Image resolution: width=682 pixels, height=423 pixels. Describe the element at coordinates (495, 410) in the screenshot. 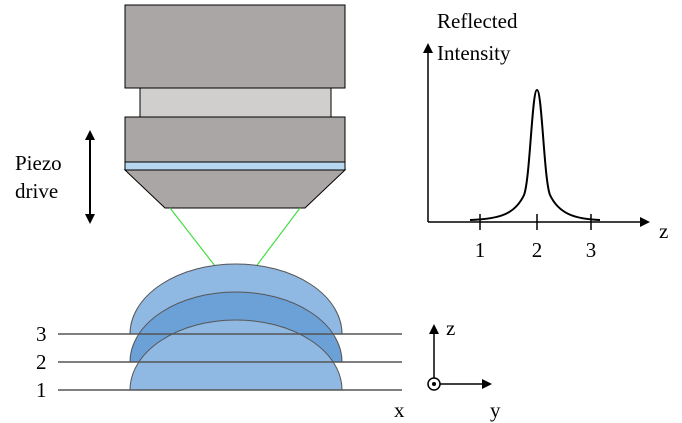

I see `coord-label: y` at that location.